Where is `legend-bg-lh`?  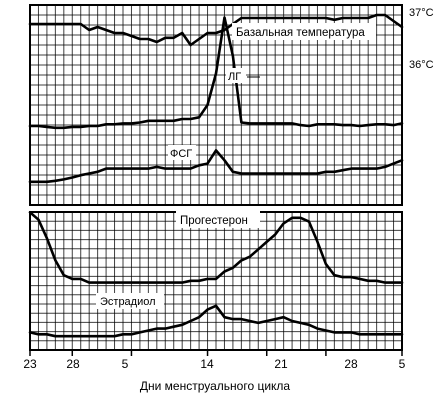
legend-bg-lh is located at coordinates (236, 75).